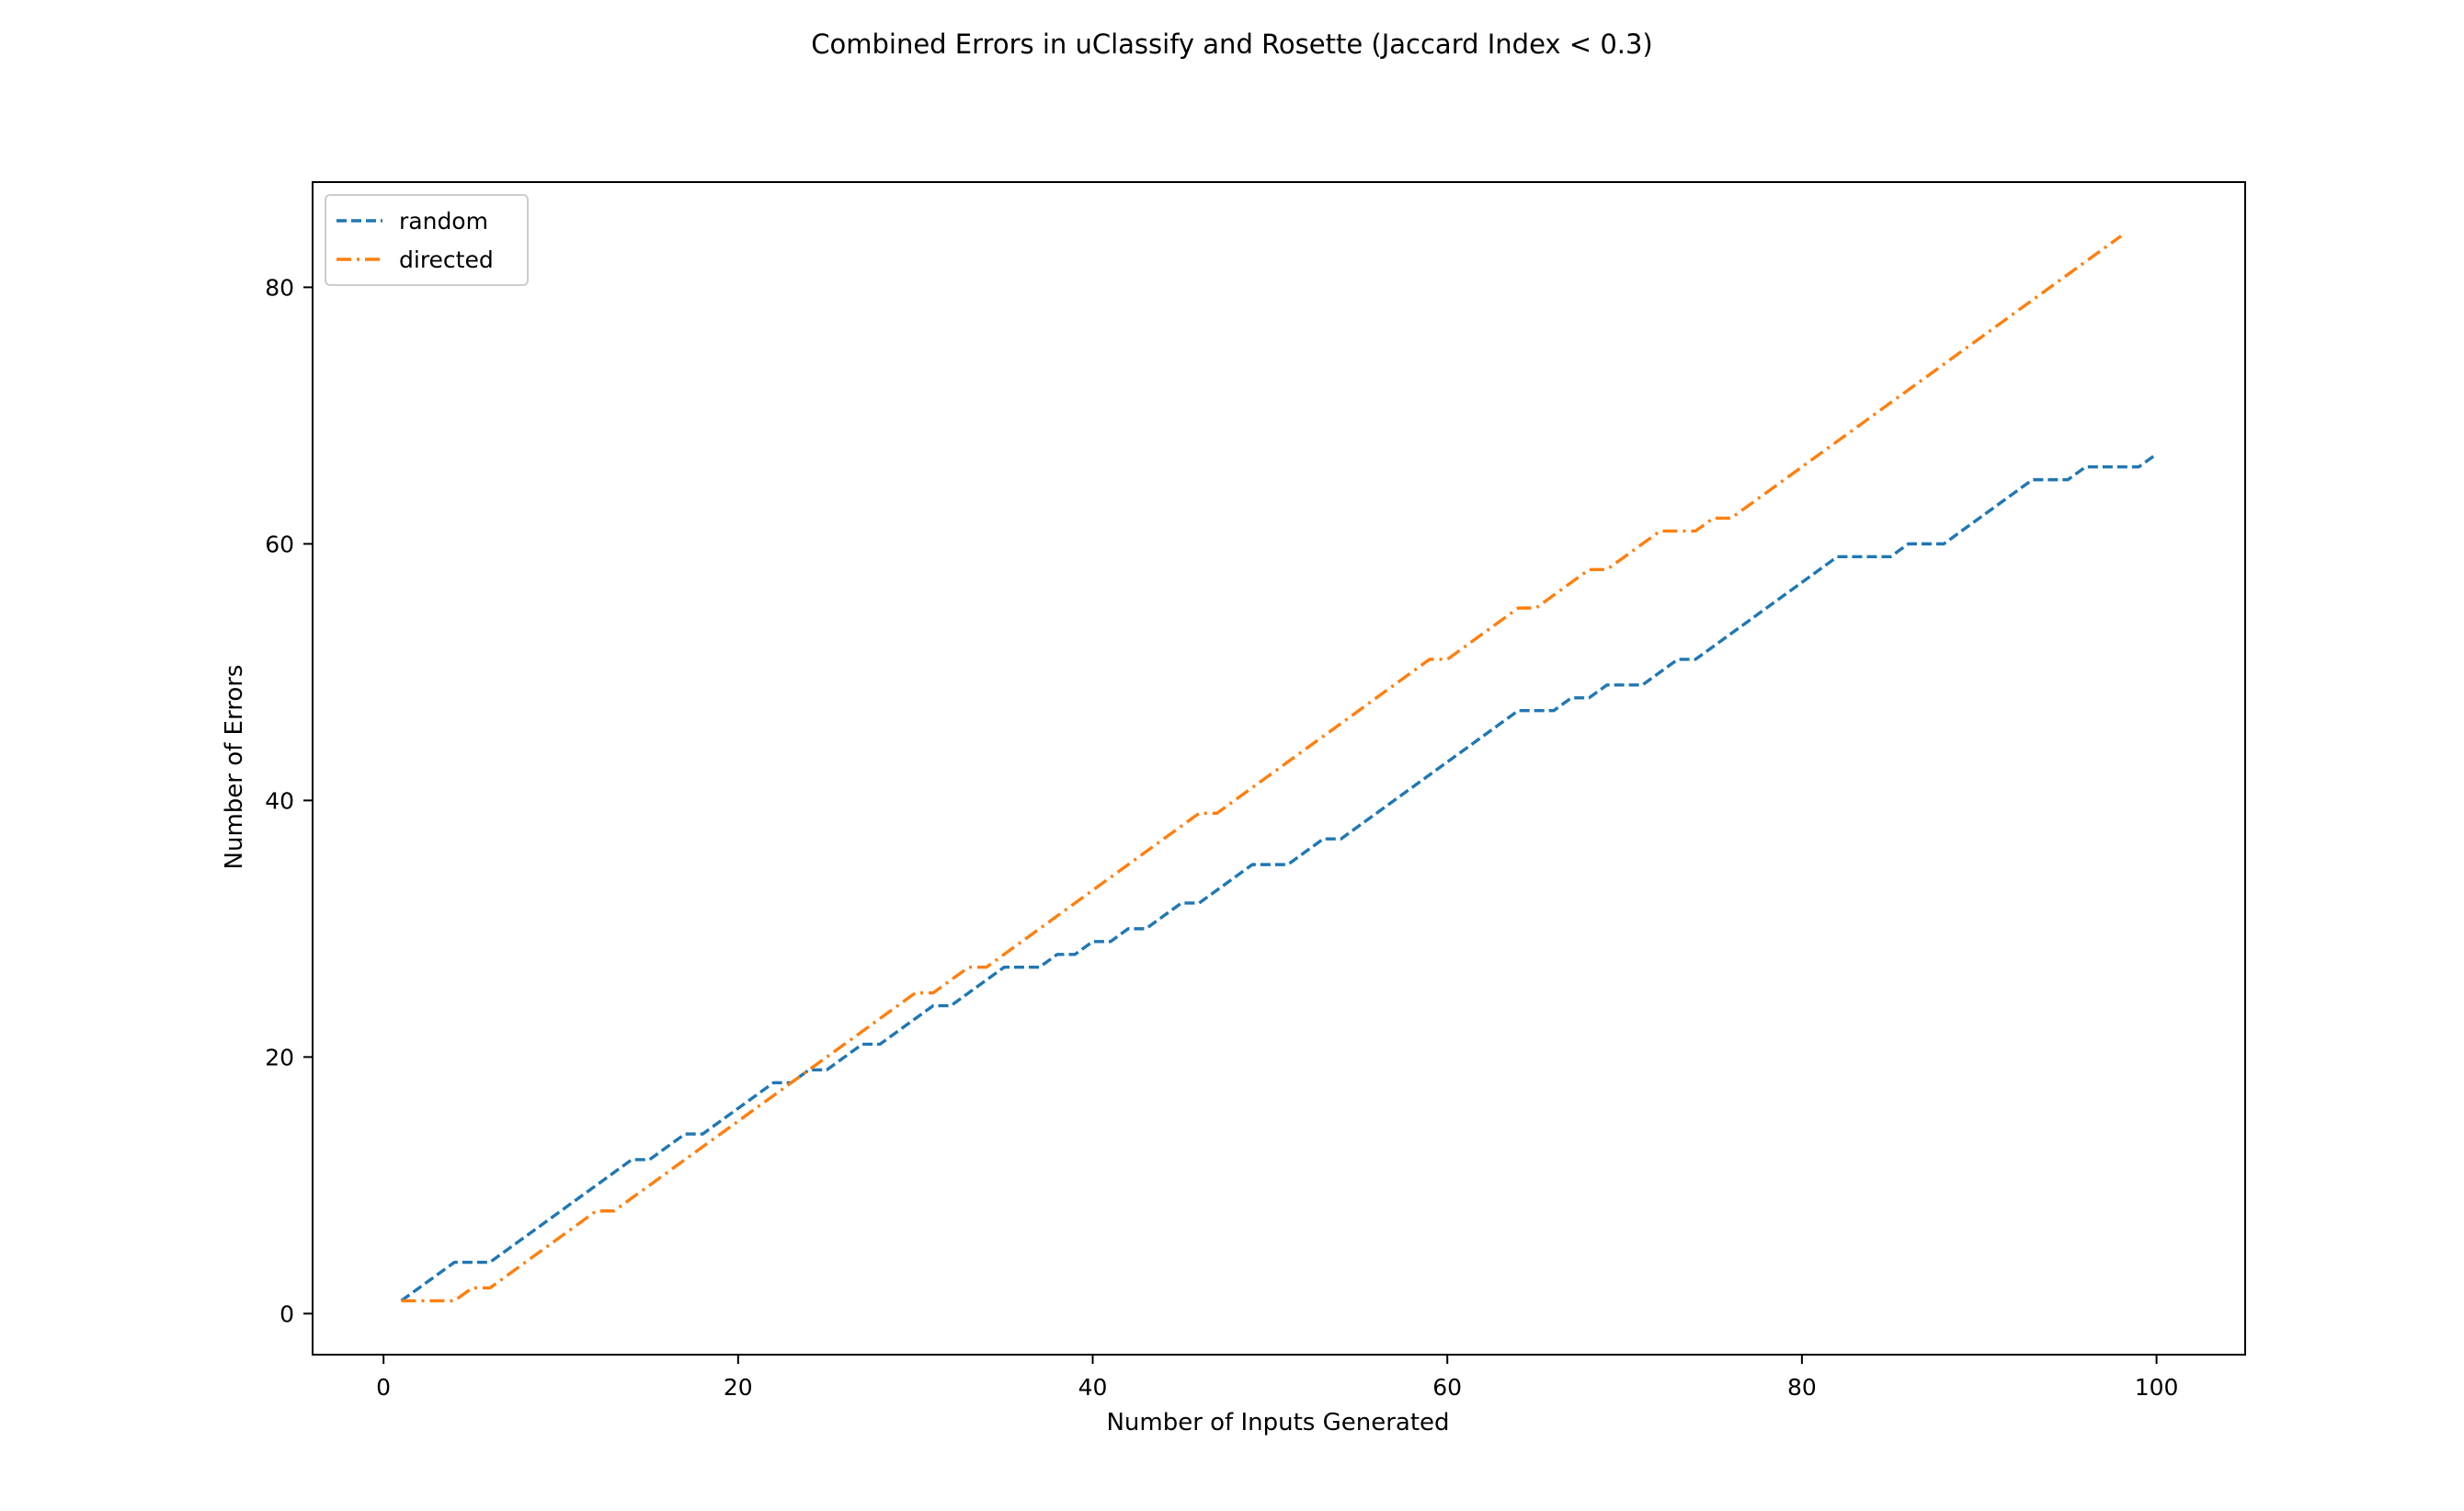  What do you see at coordinates (279, 544) in the screenshot?
I see `y-tick-label-60: 60` at bounding box center [279, 544].